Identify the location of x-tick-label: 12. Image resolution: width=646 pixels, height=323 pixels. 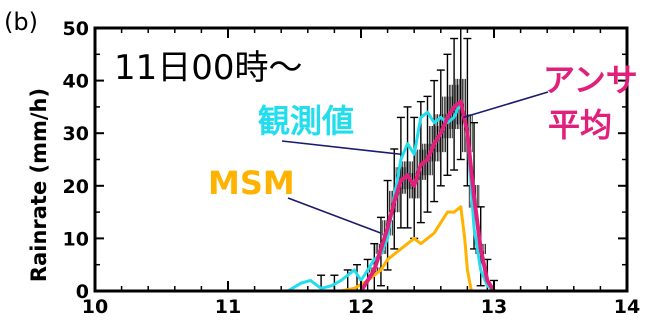
(361, 307).